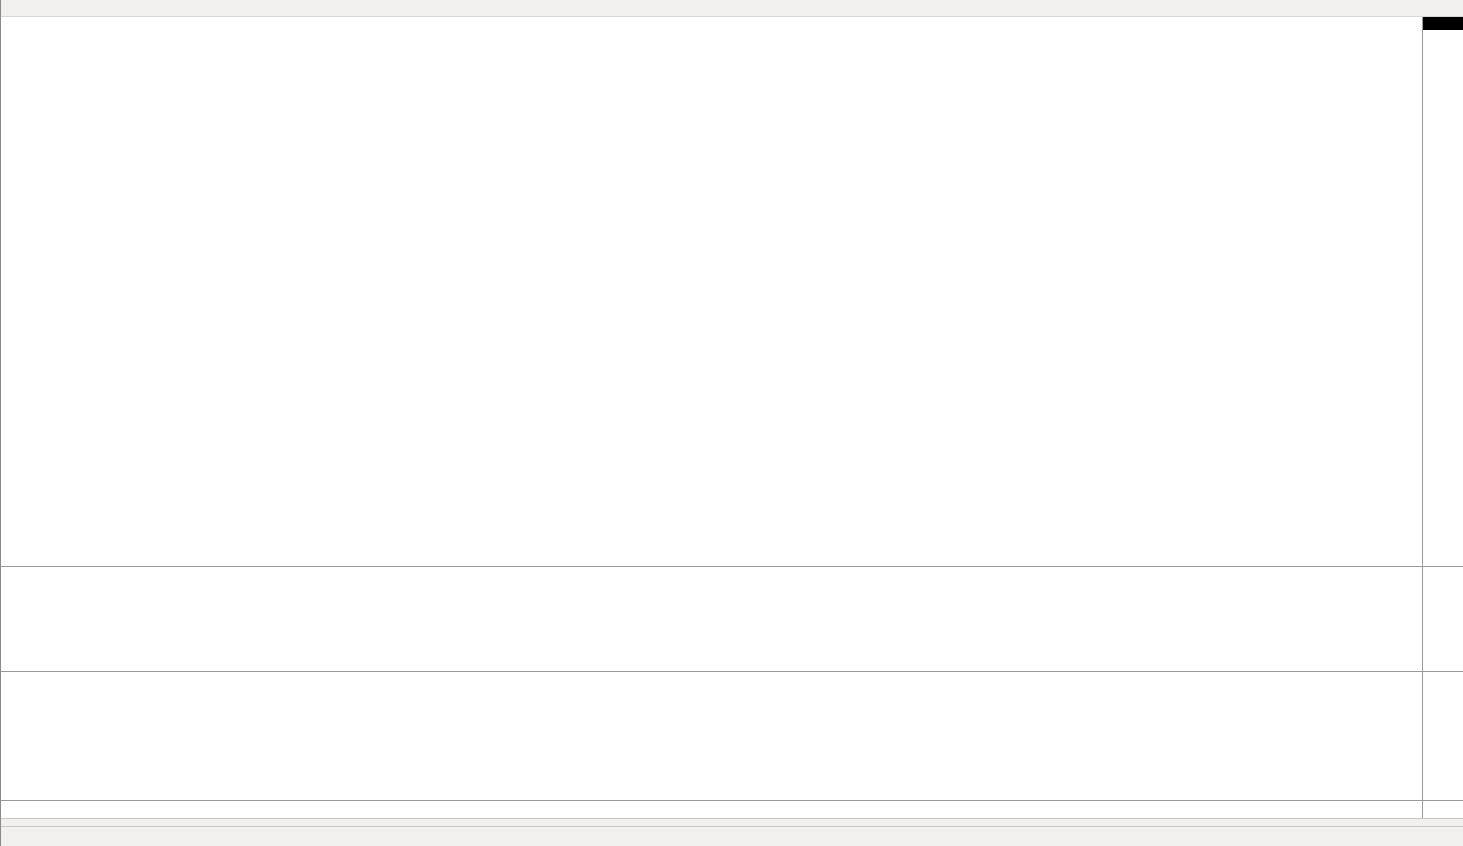 This screenshot has height=846, width=1463. Describe the element at coordinates (1422, 417) in the screenshot. I see `axis-divider` at that location.